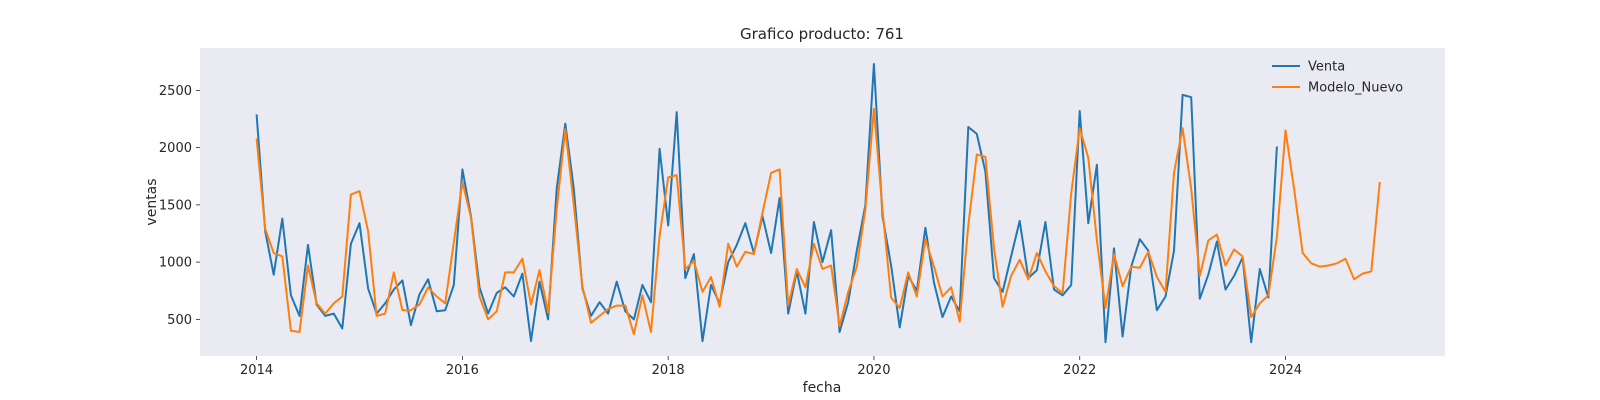 Image resolution: width=1600 pixels, height=400 pixels. I want to click on legend: Venta Modelo_Nuevo, so click(1337, 78).